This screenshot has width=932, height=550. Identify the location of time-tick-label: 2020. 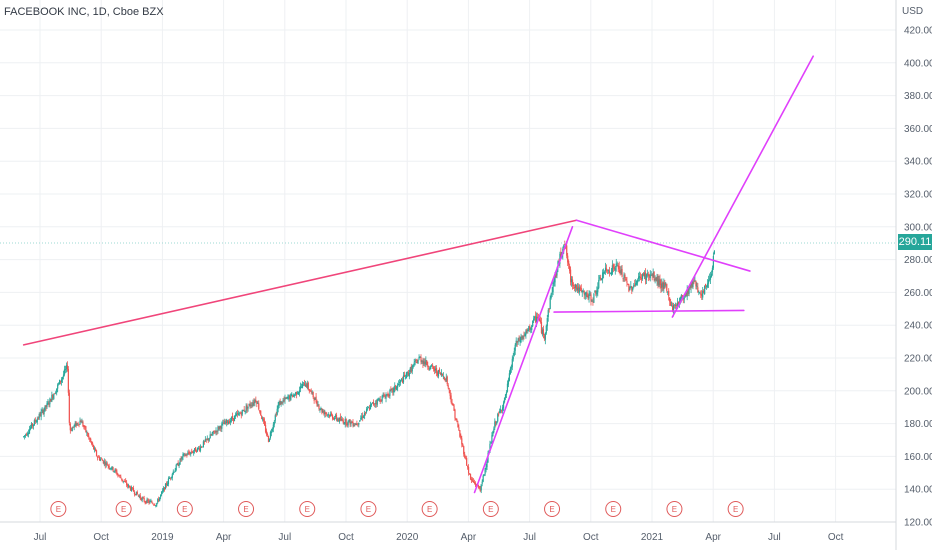
(407, 537).